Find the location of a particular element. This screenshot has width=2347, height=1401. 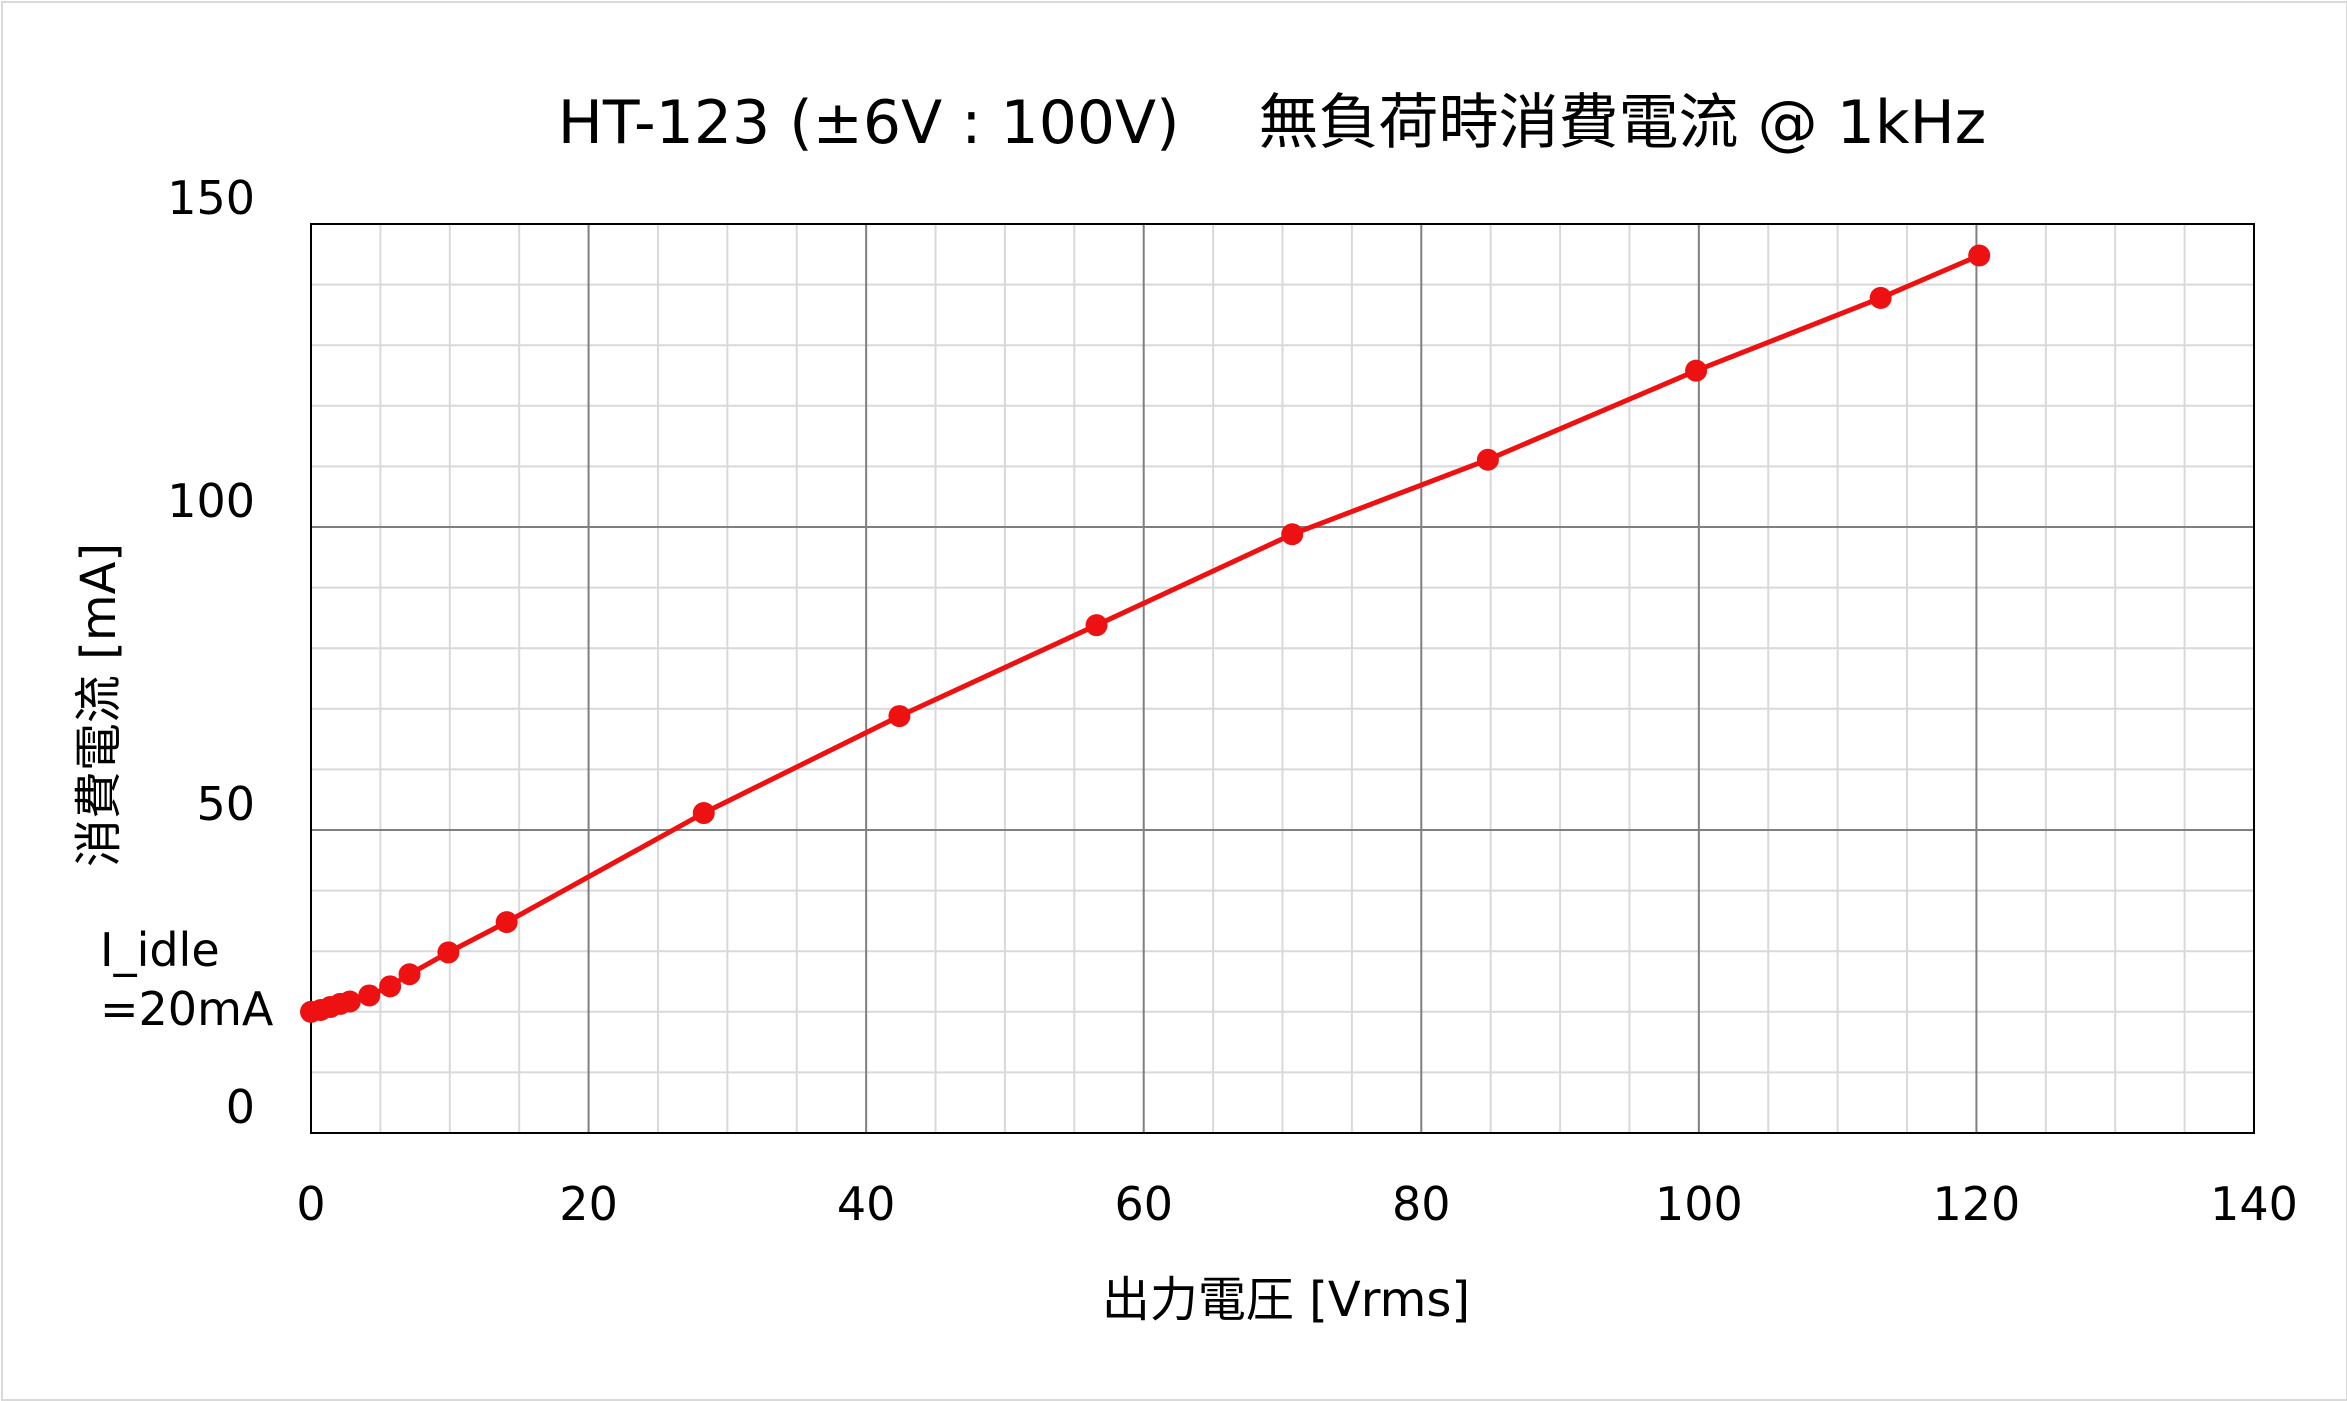

y-tick-label: 150 is located at coordinates (211, 198).